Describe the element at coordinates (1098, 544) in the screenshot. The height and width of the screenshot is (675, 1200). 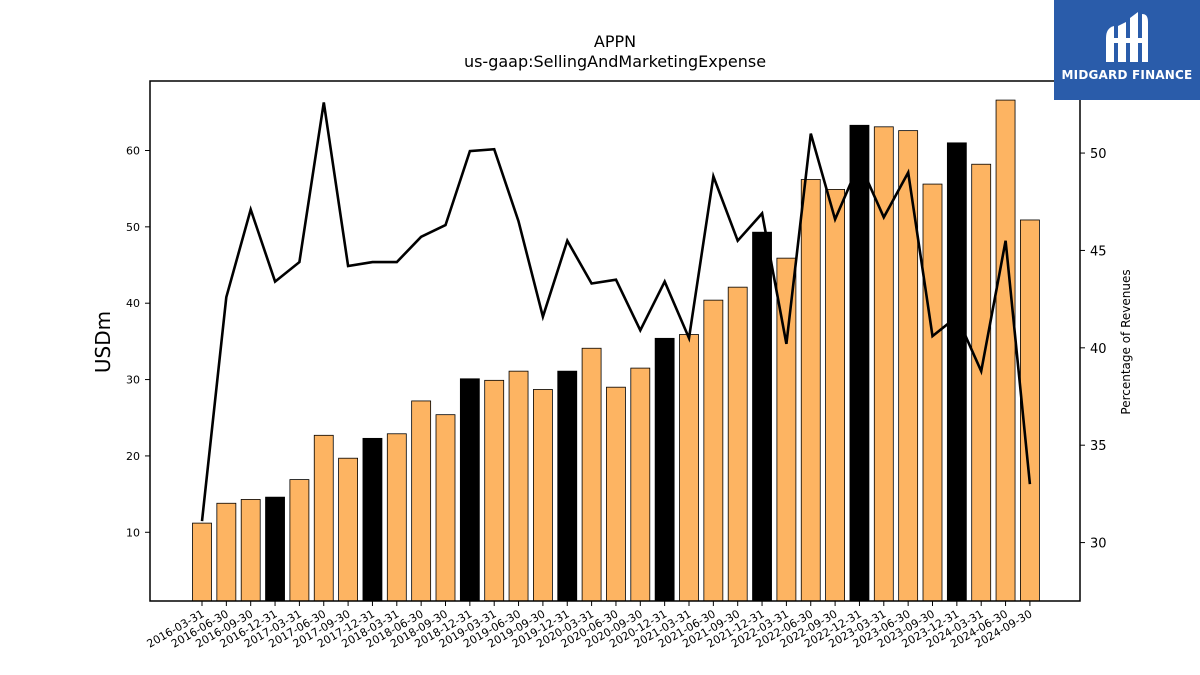
I see `y2-tick-label: 30` at that location.